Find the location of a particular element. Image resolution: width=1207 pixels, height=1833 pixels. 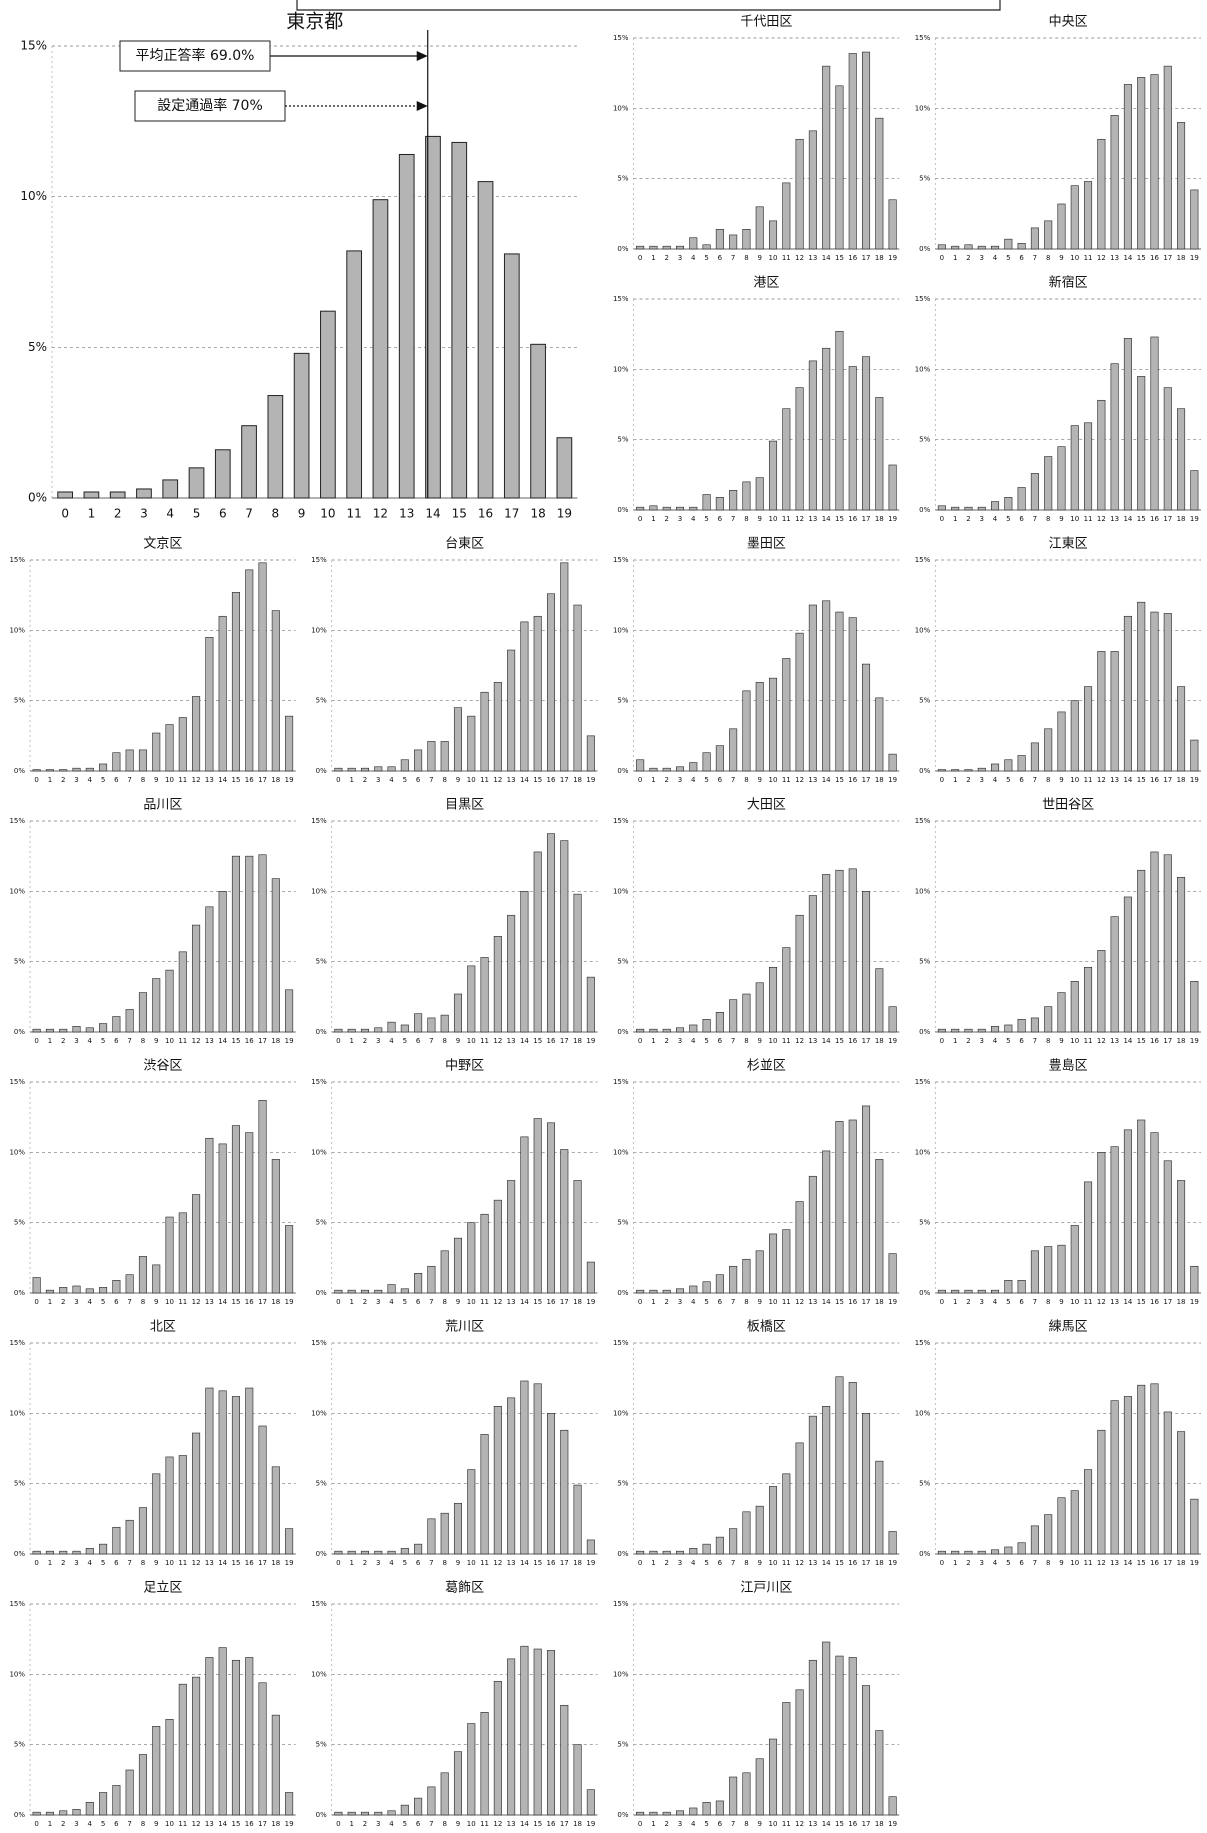

x-tick-label: 13 is located at coordinates (812, 1302).